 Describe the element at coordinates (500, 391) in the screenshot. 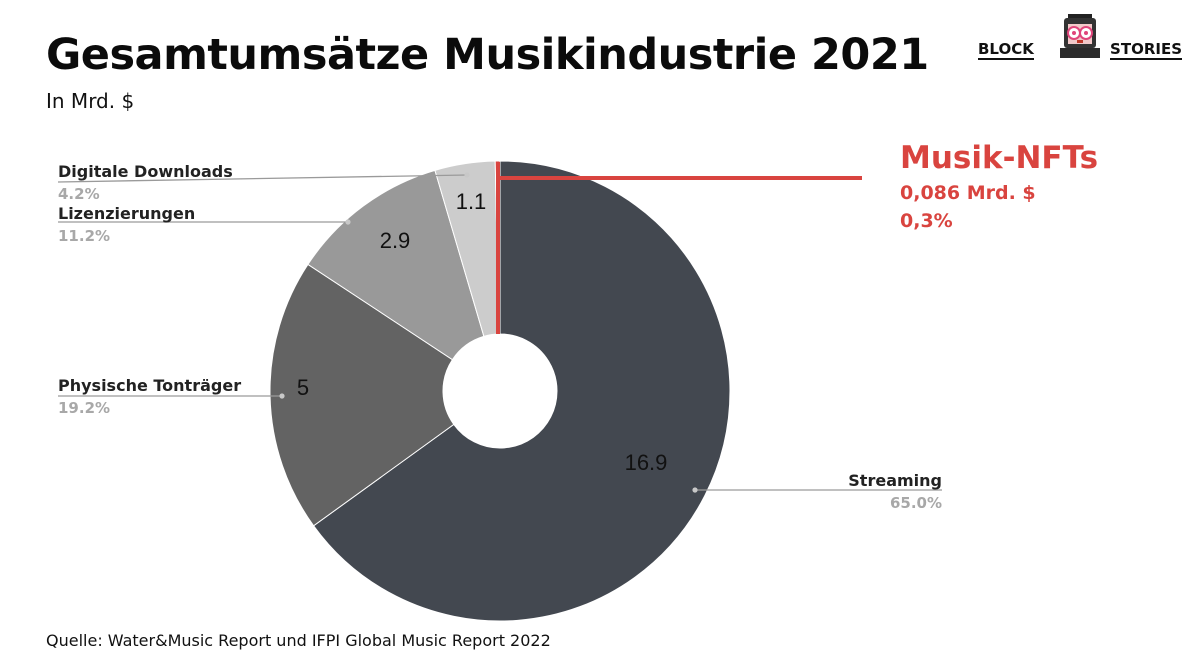

I see `donut-hole` at that location.